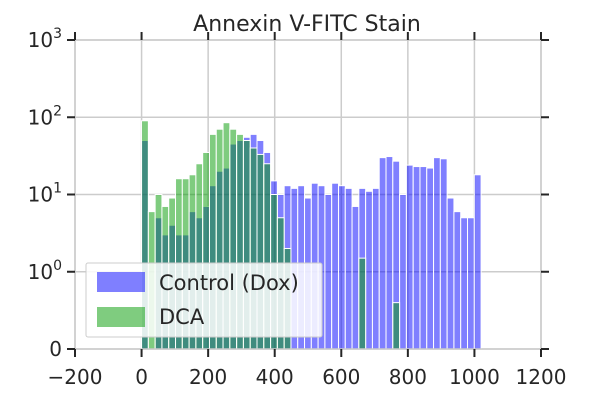 Image resolution: width=600 pixels, height=400 pixels. Describe the element at coordinates (141, 377) in the screenshot. I see `x-tick-label: 0` at that location.